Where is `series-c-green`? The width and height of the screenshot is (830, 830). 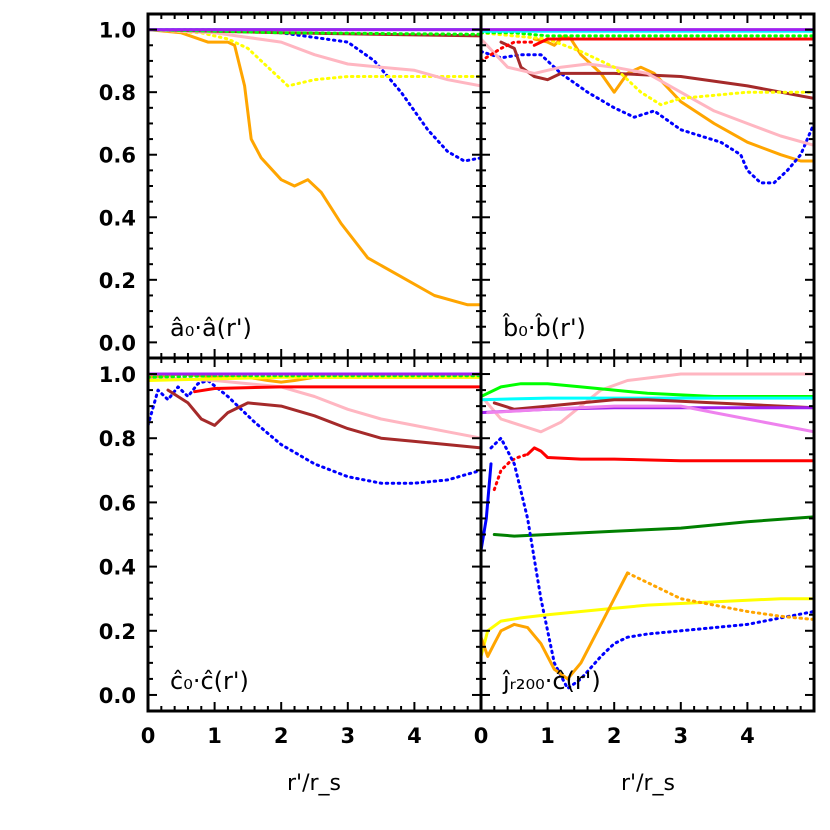 series-c-green is located at coordinates (314, 376).